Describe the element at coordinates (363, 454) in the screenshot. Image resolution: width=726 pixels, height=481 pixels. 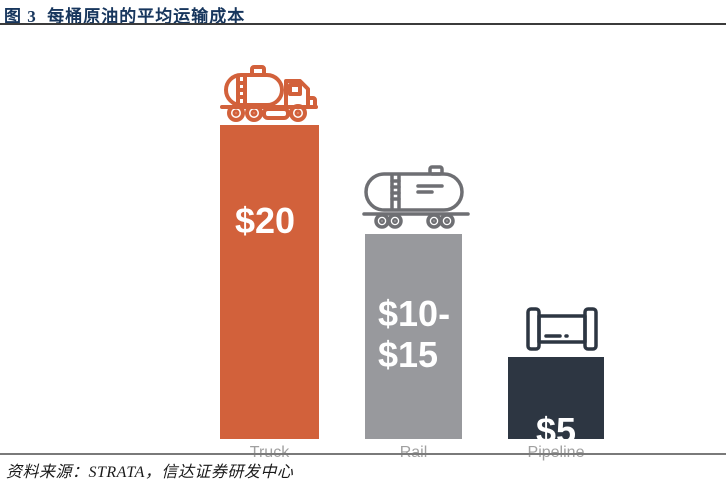
I see `footer-rule` at that location.